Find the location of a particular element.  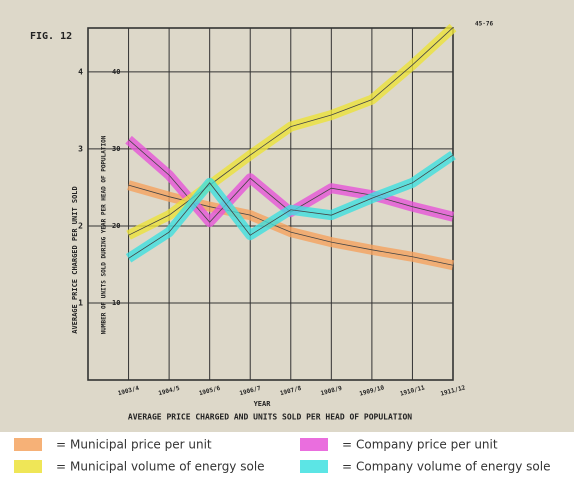

x-axis-label: YEAR is located at coordinates (263, 404).